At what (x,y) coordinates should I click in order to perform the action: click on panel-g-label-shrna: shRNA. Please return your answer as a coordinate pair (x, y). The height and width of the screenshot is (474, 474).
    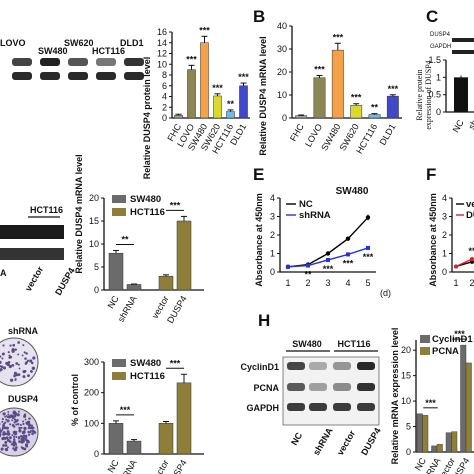
    Looking at the image, I should click on (23, 331).